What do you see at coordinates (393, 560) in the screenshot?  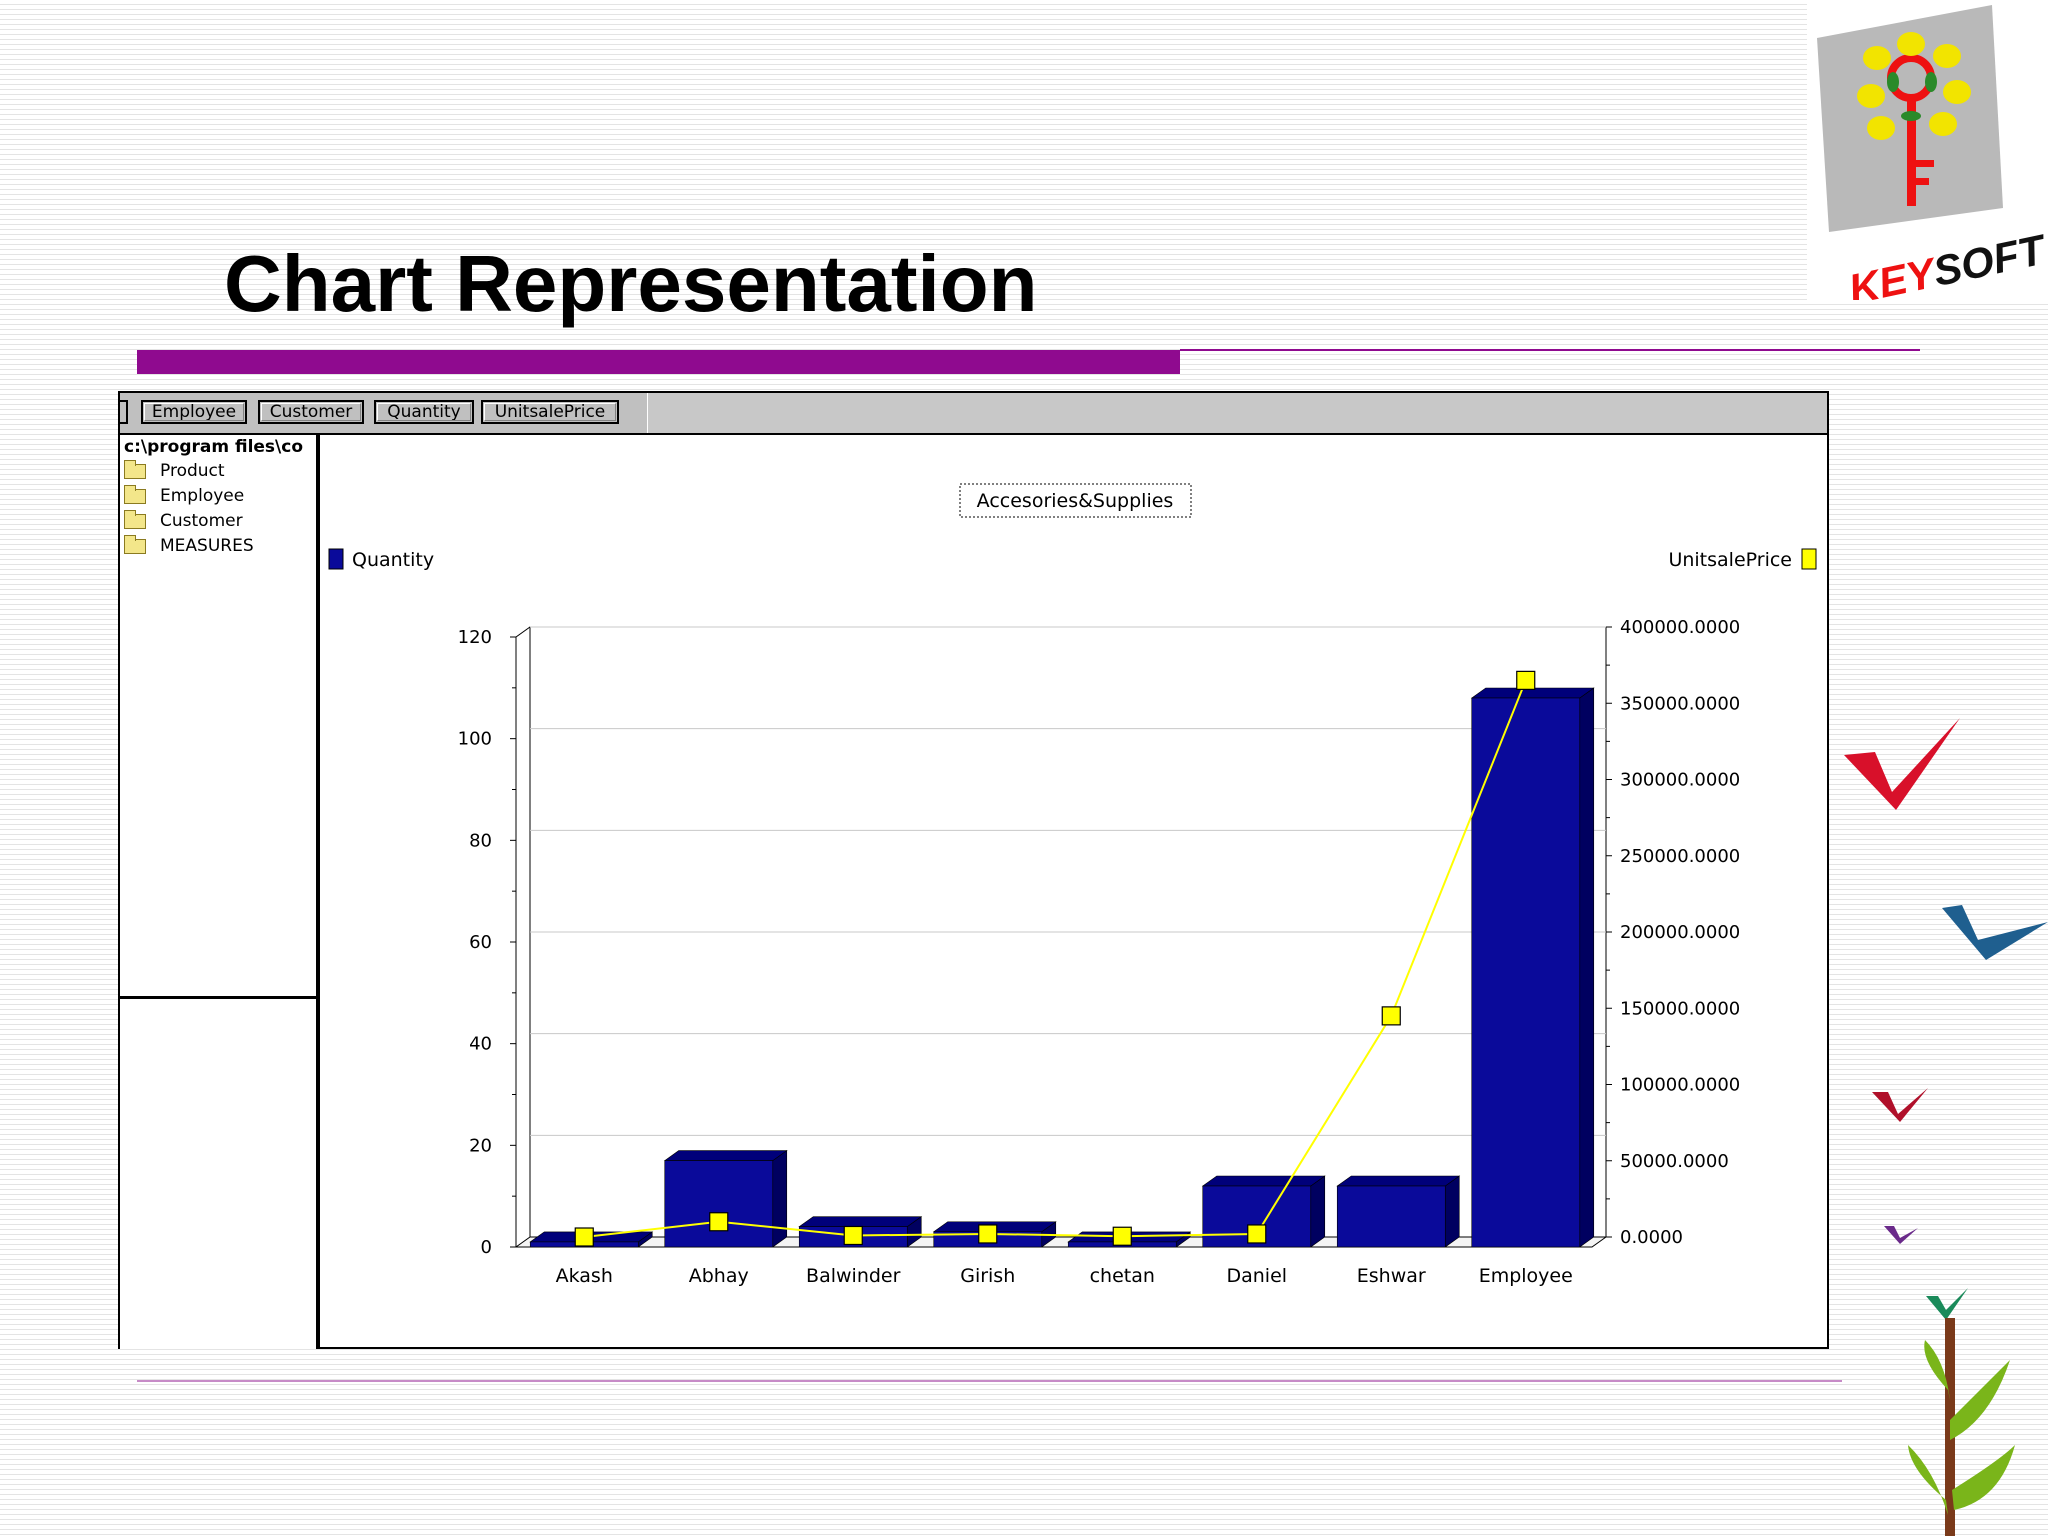 I see `legend-label-quantity: Quantity` at bounding box center [393, 560].